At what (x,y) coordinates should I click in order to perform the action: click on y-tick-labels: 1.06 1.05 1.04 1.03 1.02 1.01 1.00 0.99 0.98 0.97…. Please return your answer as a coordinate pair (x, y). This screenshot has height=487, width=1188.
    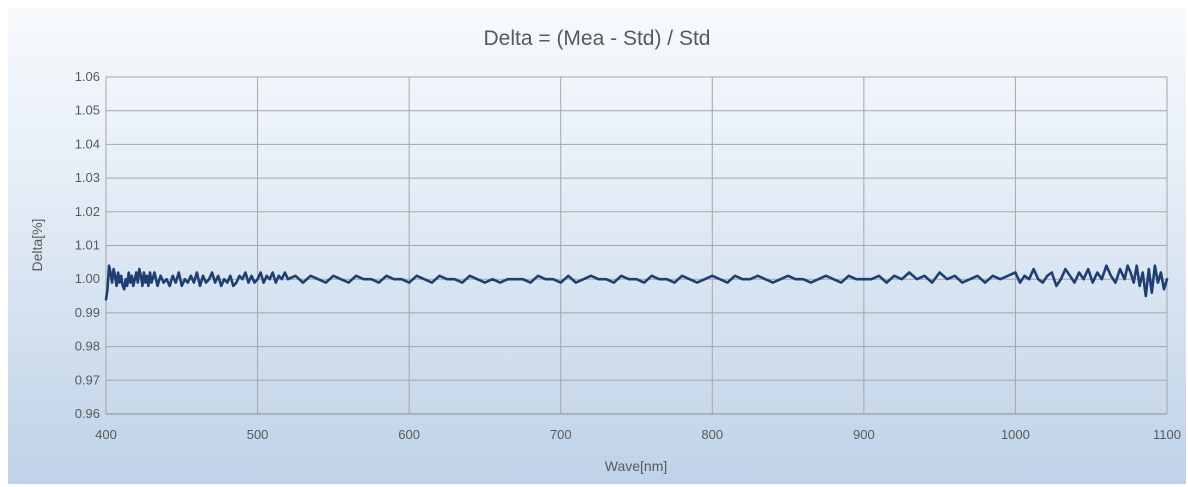
    Looking at the image, I should click on (87, 245).